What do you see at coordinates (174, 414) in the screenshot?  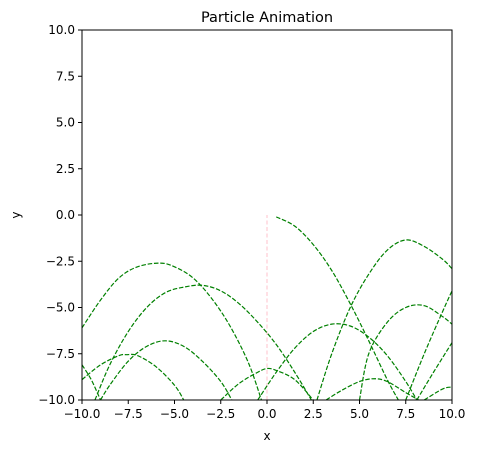 I see `x-tick-label: −5.0` at bounding box center [174, 414].